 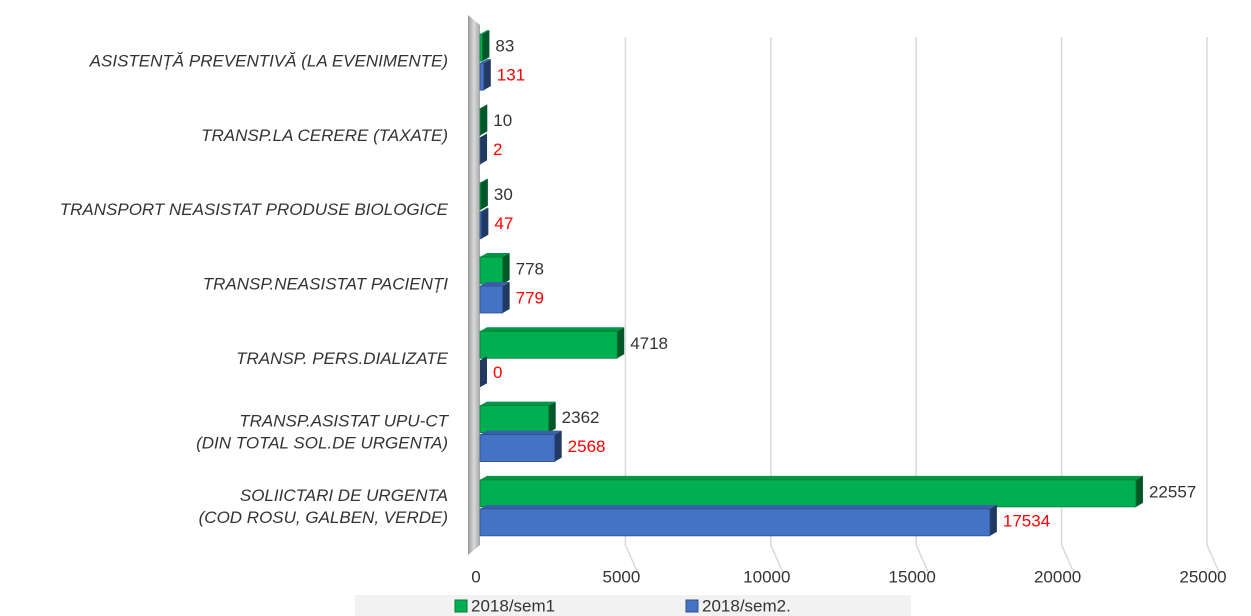 What do you see at coordinates (633, 605) in the screenshot?
I see `legend-box` at bounding box center [633, 605].